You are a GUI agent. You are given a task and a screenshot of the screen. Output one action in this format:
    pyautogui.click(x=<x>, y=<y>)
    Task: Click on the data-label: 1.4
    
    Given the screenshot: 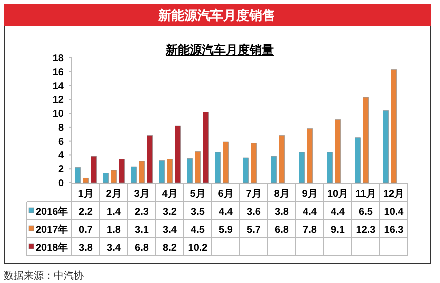 What is the action you would take?
    pyautogui.click(x=114, y=212)
    